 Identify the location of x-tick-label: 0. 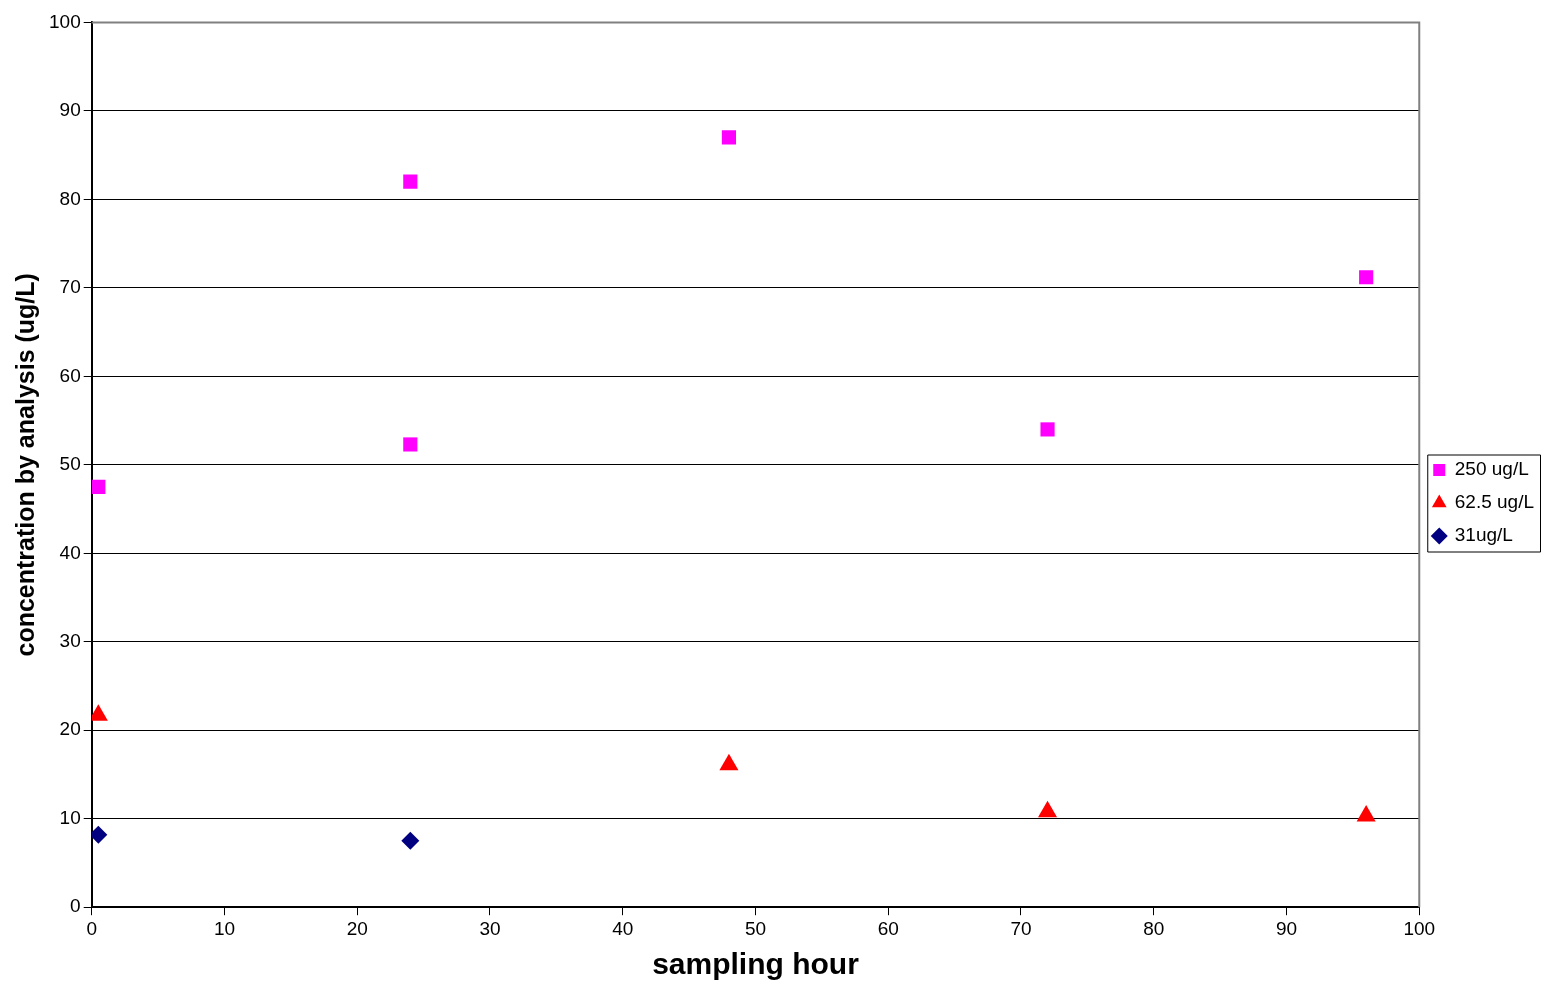
(91, 928).